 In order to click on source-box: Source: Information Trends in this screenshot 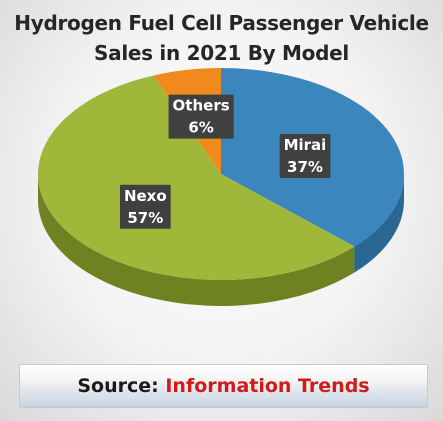, I will do `click(223, 386)`.